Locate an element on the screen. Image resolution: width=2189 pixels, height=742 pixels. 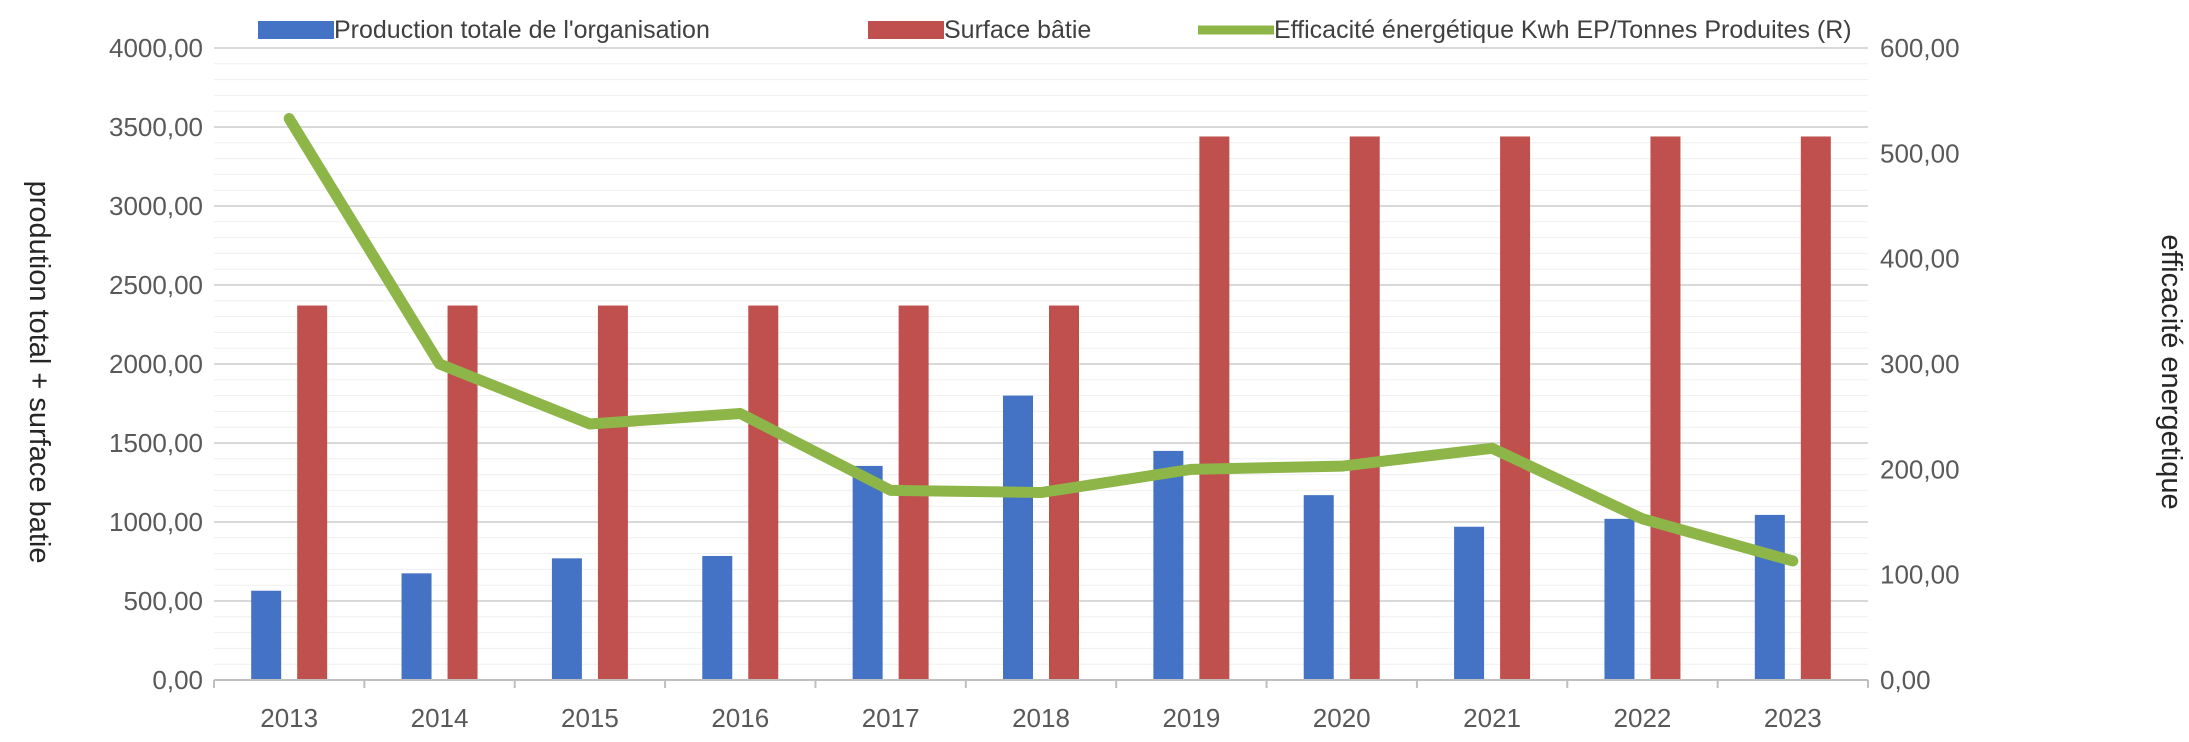
surface-bar-2021 is located at coordinates (1515, 408).